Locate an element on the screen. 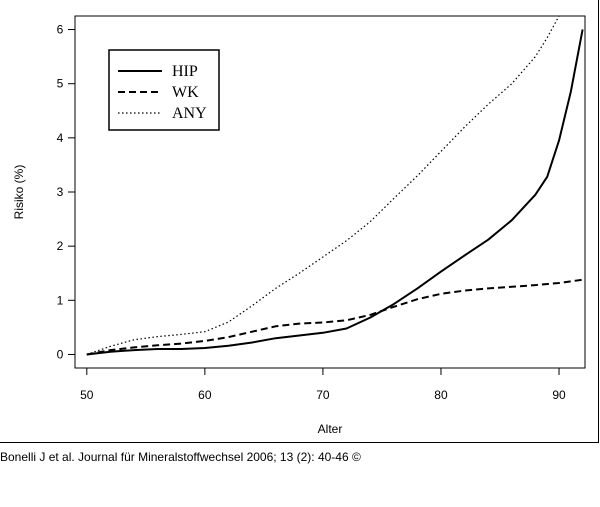 The width and height of the screenshot is (600, 507). legend: HIP WK ANY is located at coordinates (164, 90).